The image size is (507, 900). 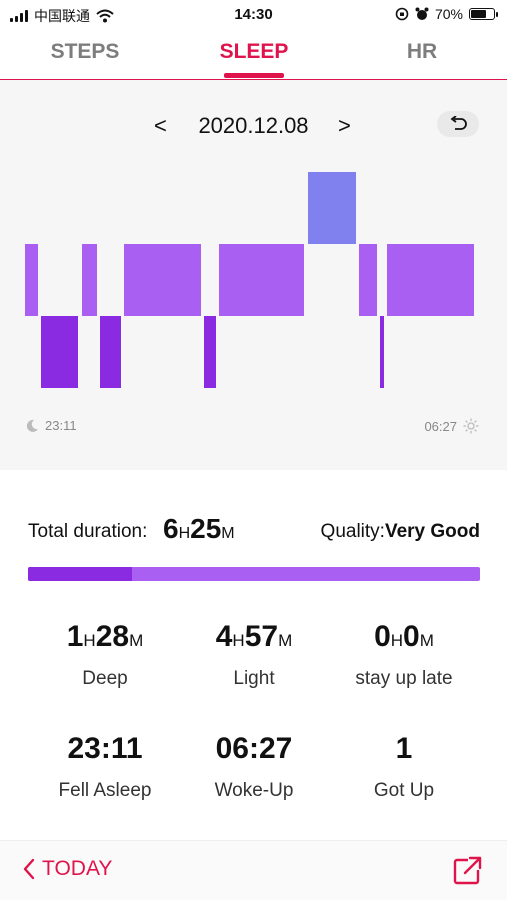 What do you see at coordinates (32, 425) in the screenshot?
I see `moon-icon` at bounding box center [32, 425].